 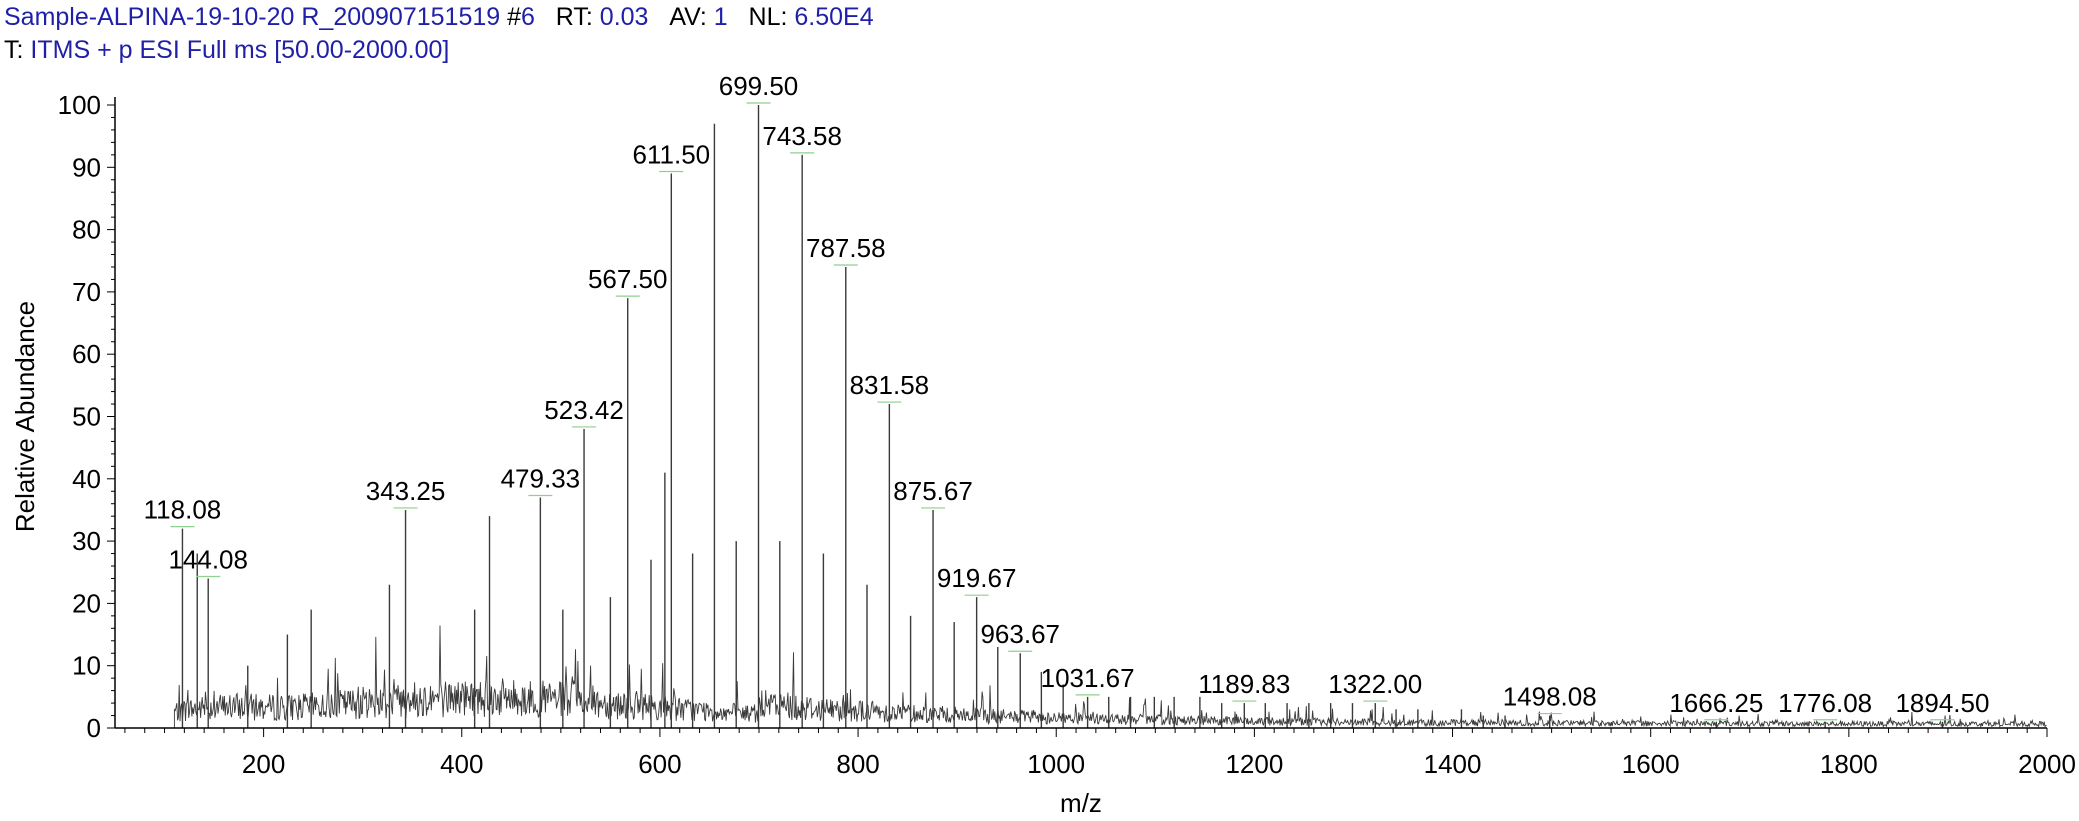 What do you see at coordinates (1088, 678) in the screenshot?
I see `peak-label: 1031.67` at bounding box center [1088, 678].